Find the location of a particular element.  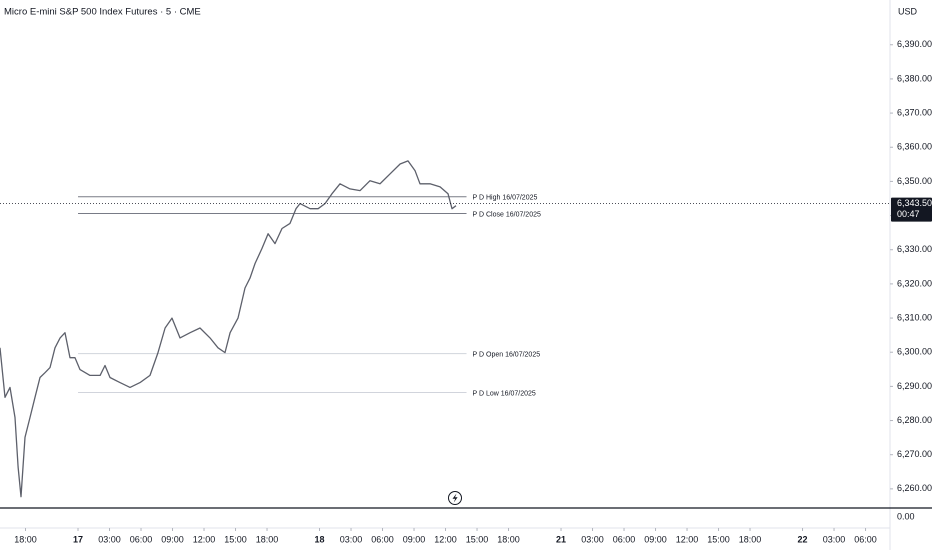

y-tick-label: 6,360.00 is located at coordinates (914, 147).